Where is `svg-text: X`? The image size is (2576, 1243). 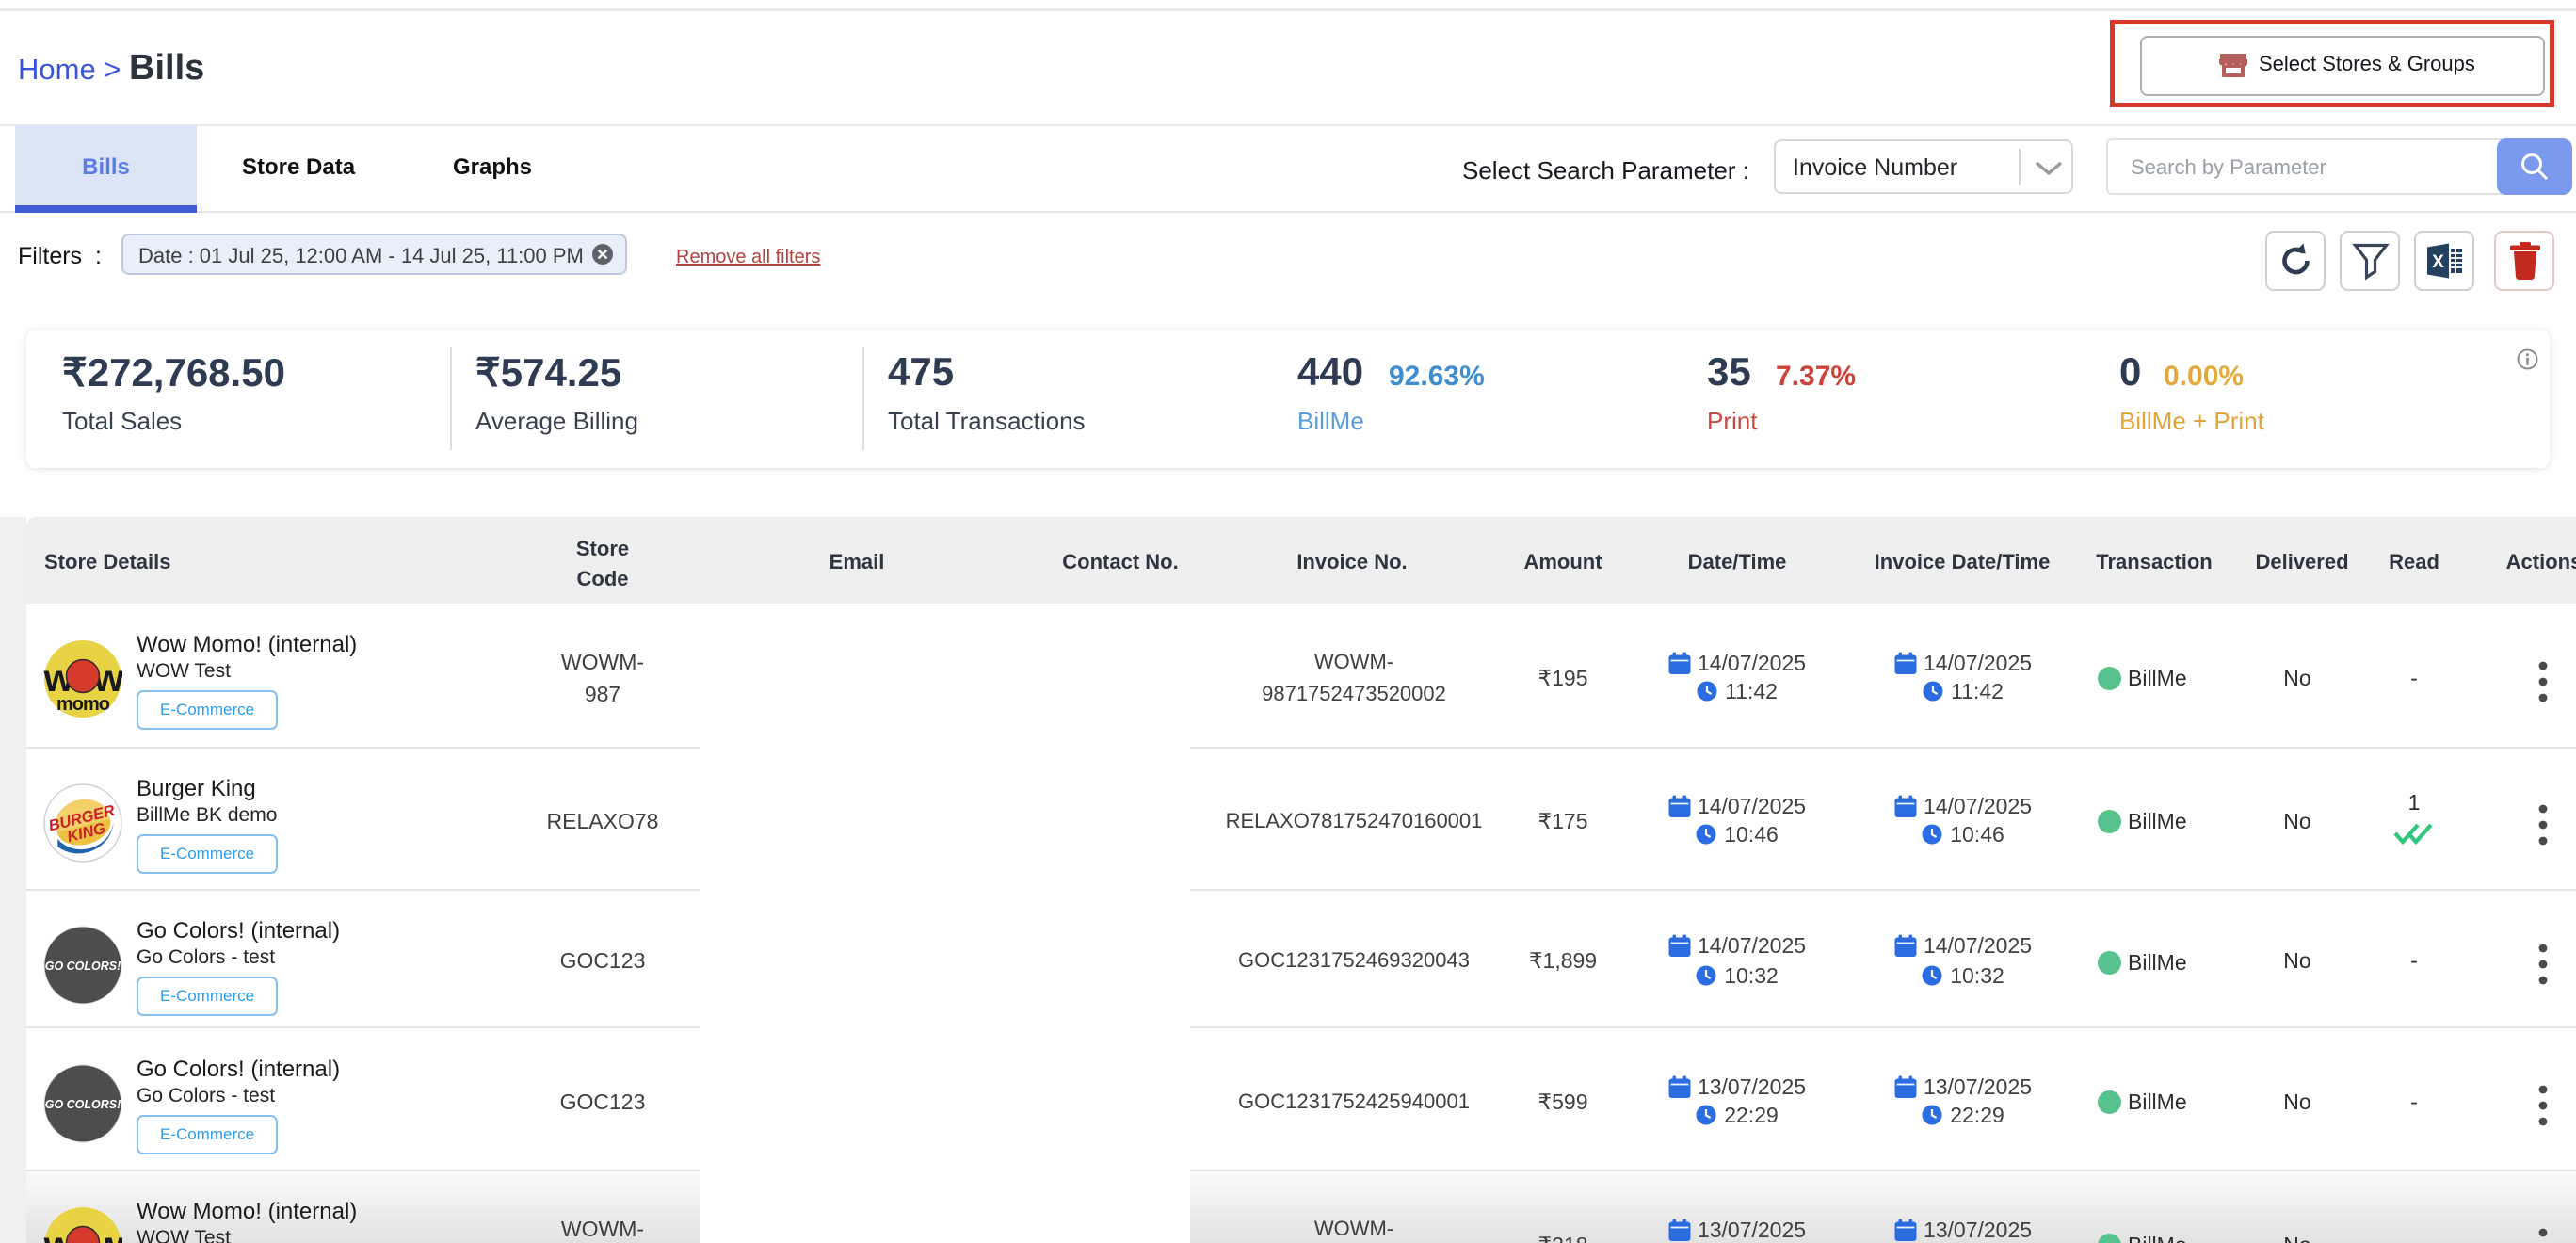
svg-text: X is located at coordinates (2438, 262).